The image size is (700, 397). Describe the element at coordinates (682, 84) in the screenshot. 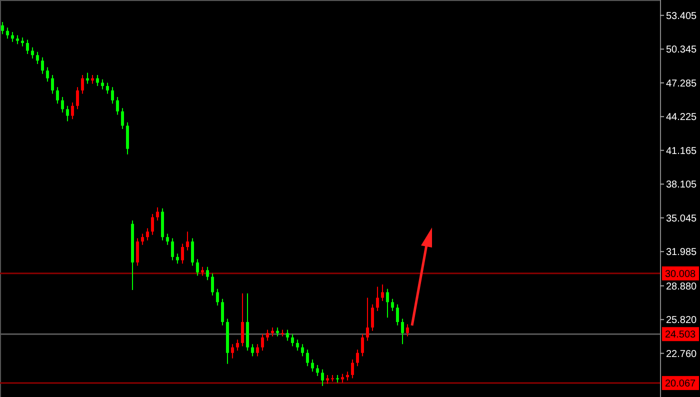

I see `y-tick-label: 47.285` at that location.